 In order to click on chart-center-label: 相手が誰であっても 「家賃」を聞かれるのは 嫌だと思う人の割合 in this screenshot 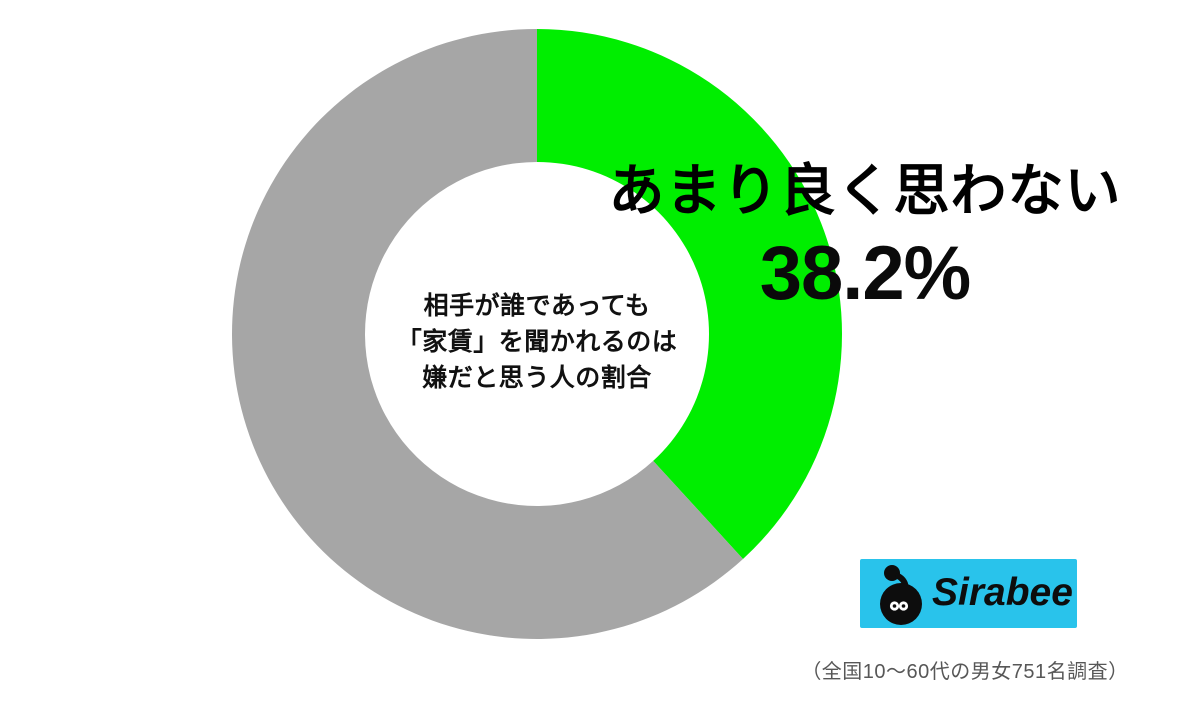, I will do `click(537, 342)`.